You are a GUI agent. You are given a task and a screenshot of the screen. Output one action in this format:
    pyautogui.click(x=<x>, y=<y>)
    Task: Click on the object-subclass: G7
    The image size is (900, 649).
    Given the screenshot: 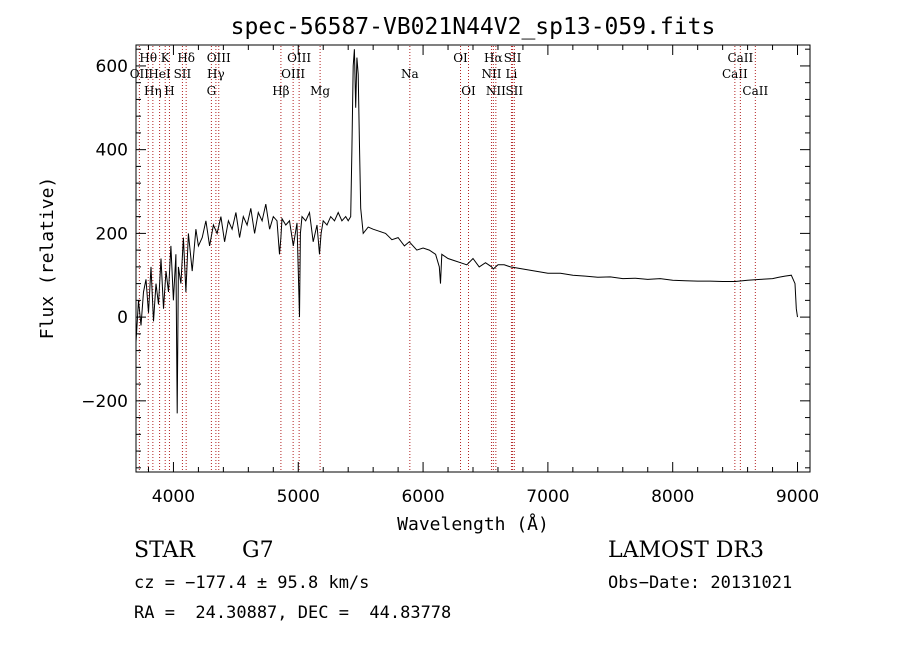 What is the action you would take?
    pyautogui.click(x=258, y=550)
    